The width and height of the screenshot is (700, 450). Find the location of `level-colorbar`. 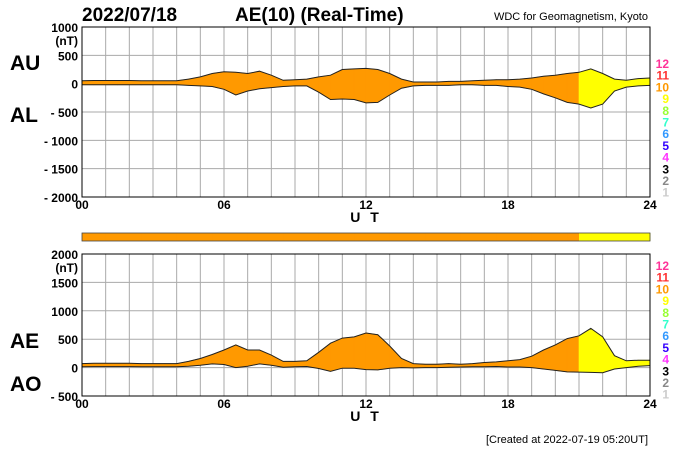

level-colorbar is located at coordinates (366, 237).